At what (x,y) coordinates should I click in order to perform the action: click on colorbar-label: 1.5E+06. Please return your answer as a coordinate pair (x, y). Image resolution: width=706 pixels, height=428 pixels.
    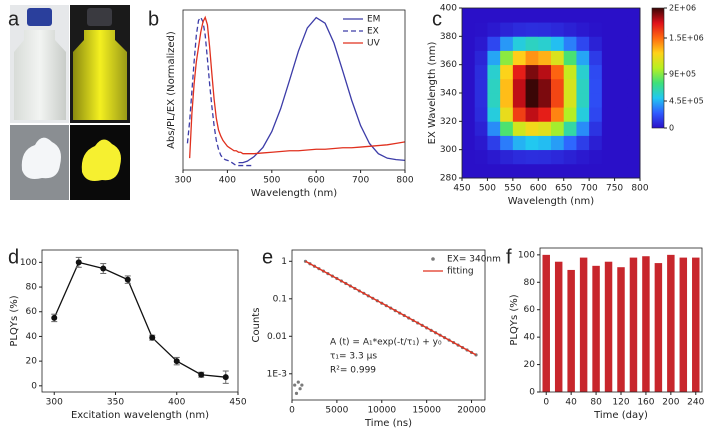
    Looking at the image, I should click on (686, 38).